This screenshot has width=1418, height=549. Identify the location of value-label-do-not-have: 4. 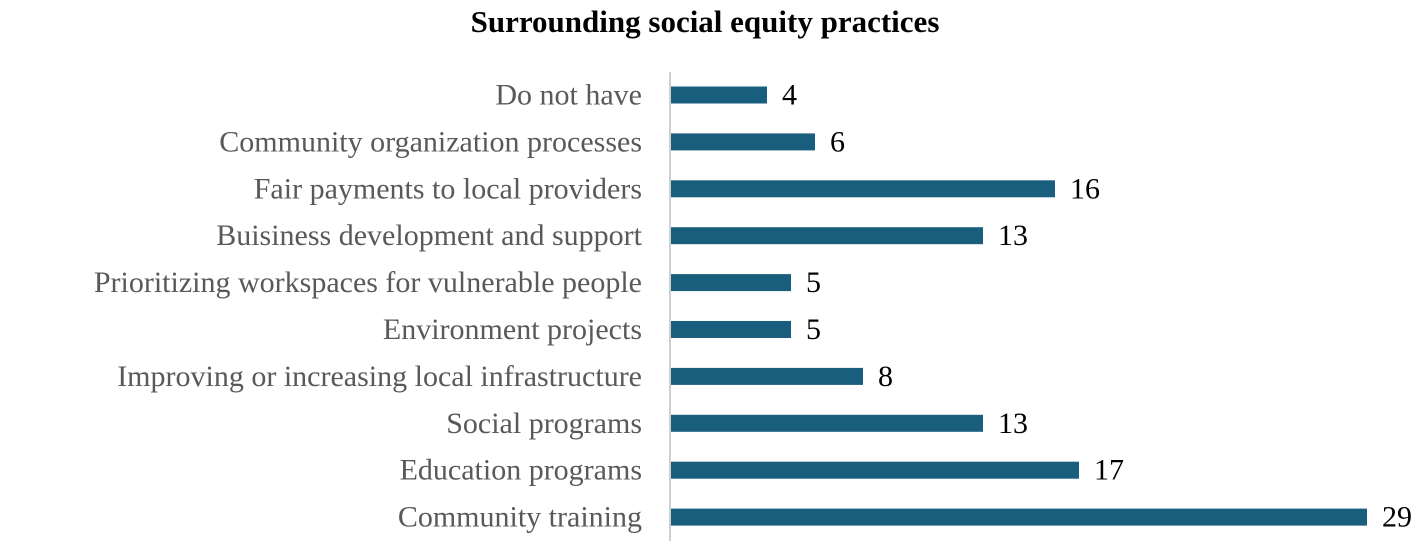
(789, 95).